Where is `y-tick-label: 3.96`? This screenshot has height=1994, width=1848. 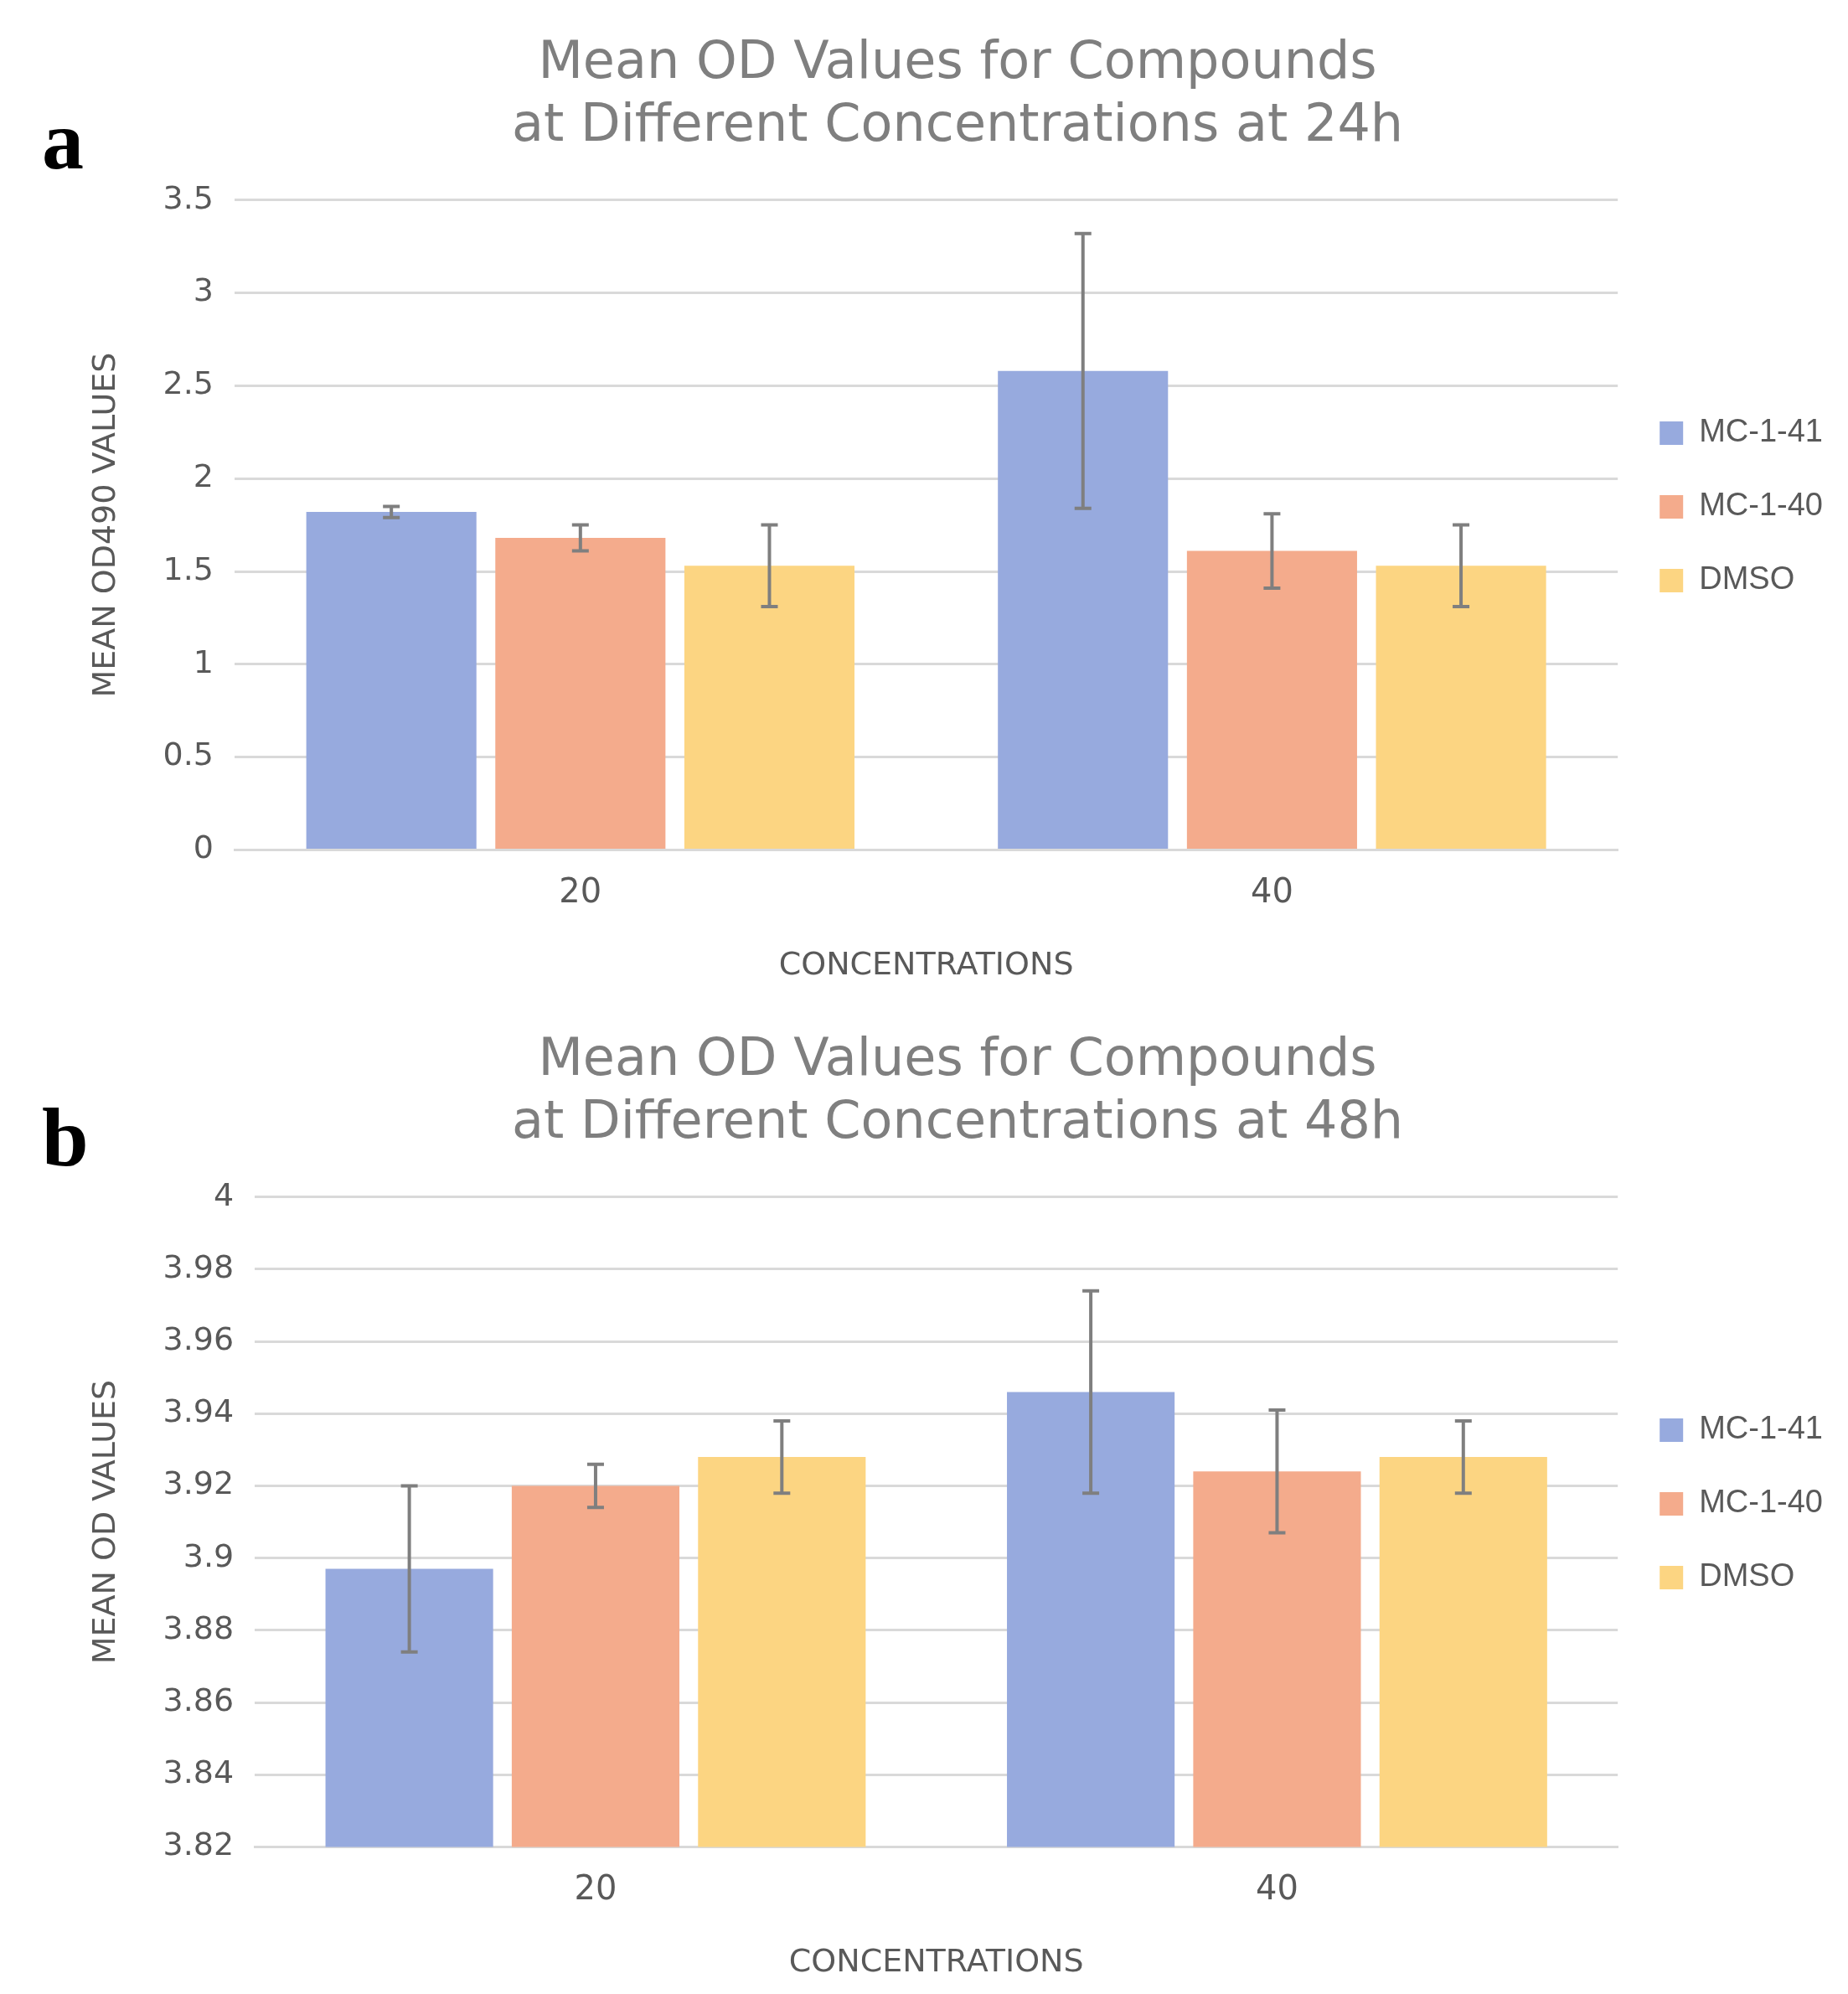
y-tick-label: 3.96 is located at coordinates (199, 1339).